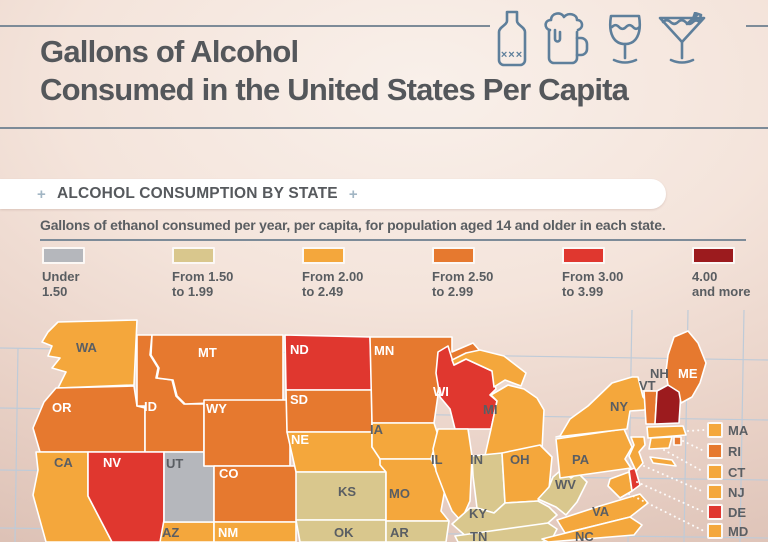  What do you see at coordinates (674, 479) in the screenshot?
I see `leader-line-NJ` at bounding box center [674, 479].